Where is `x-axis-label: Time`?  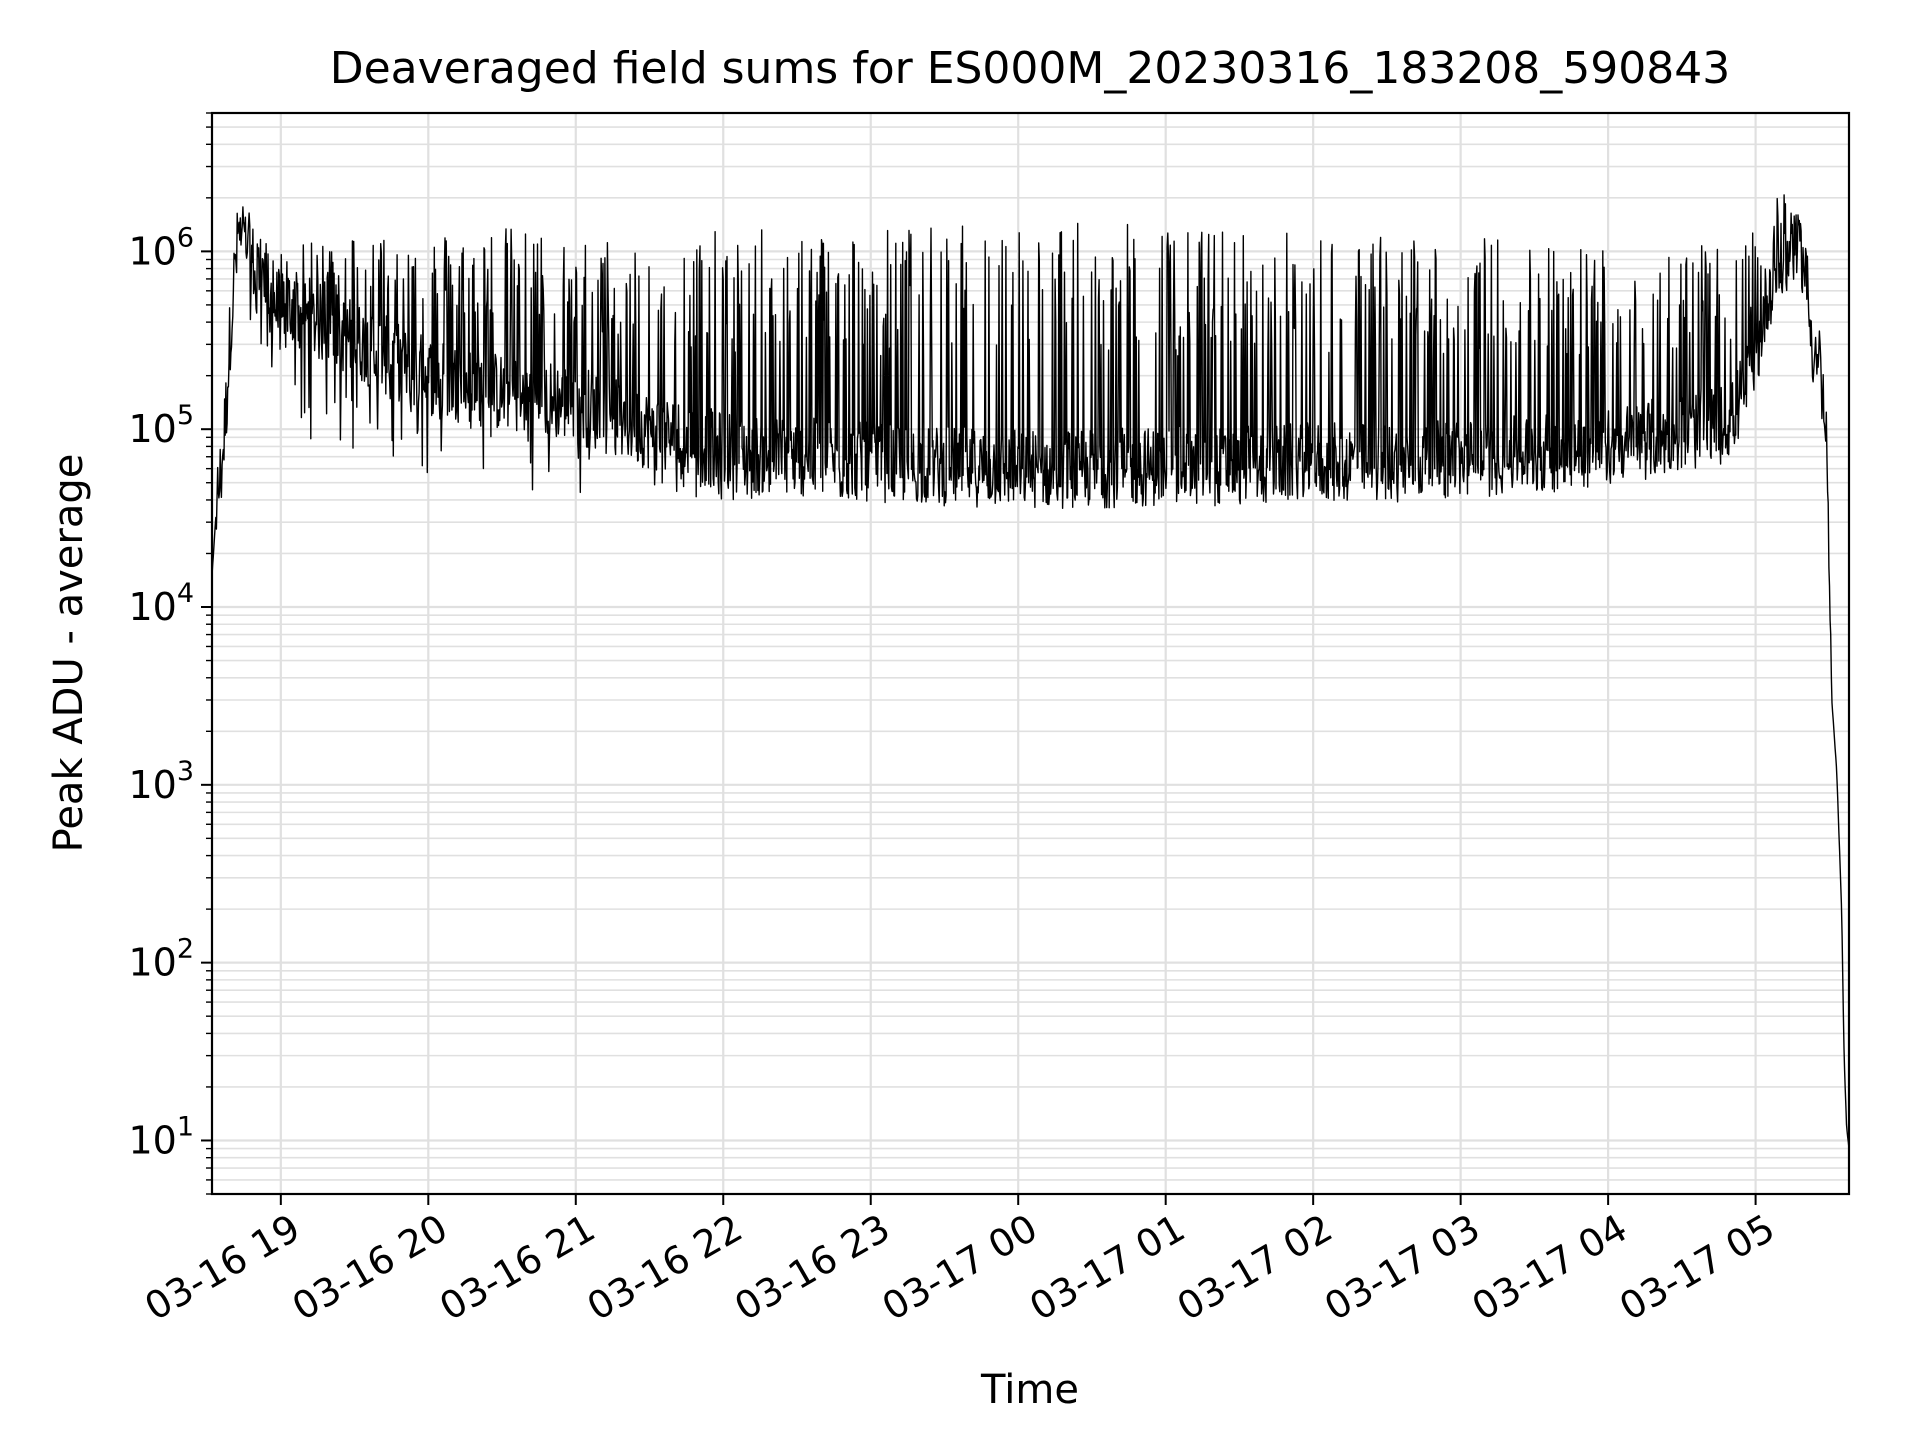 x-axis-label: Time is located at coordinates (1029, 1390).